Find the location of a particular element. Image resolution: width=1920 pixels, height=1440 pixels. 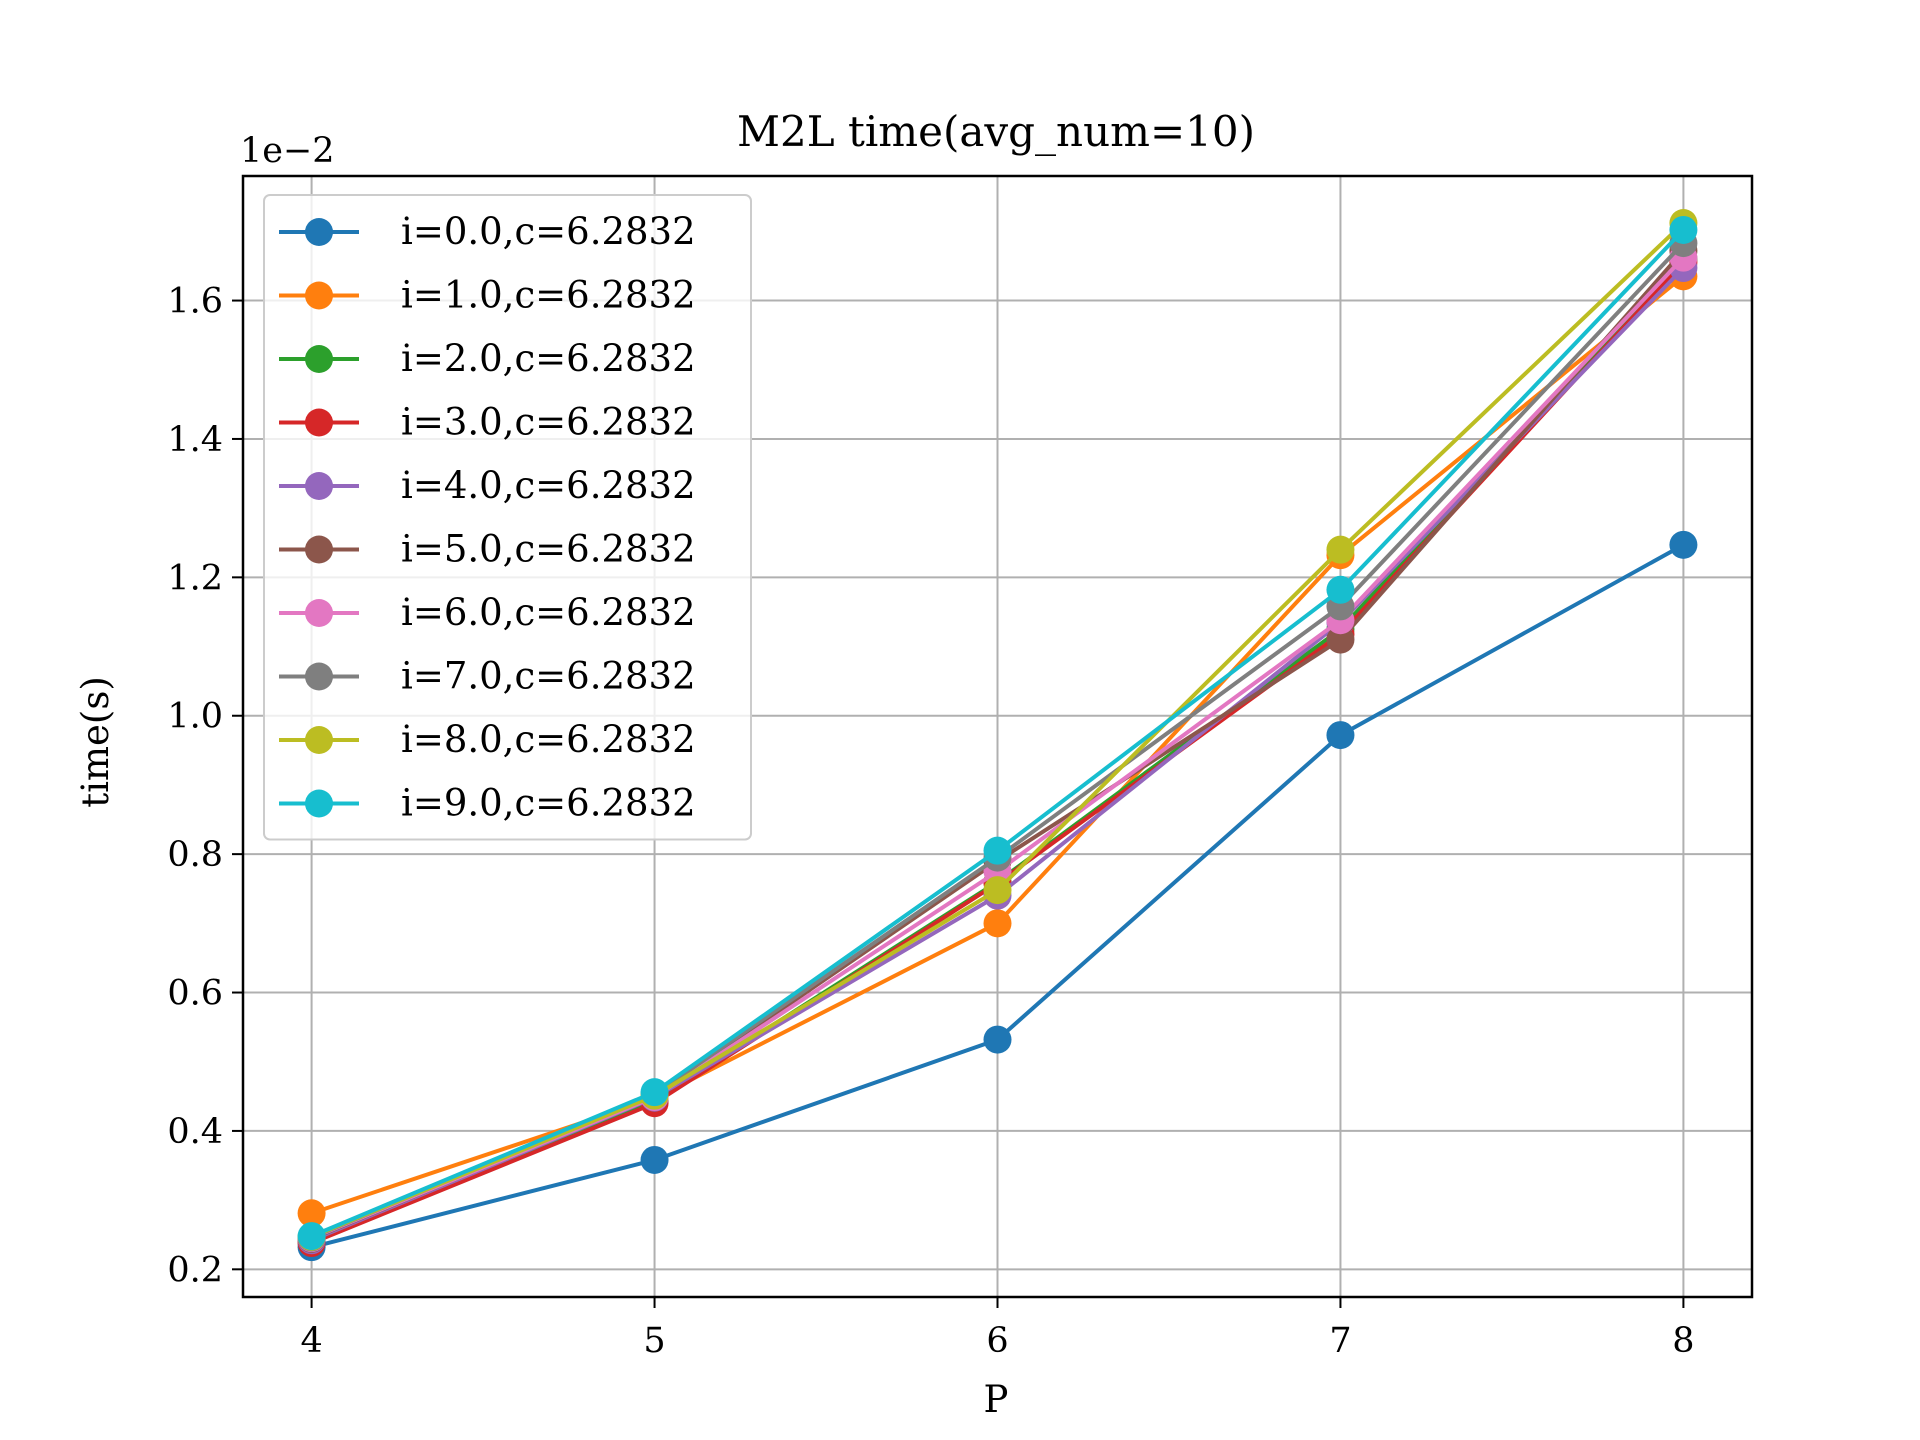

legend-entry: i=8.0,c=6.2832 is located at coordinates (487, 739).